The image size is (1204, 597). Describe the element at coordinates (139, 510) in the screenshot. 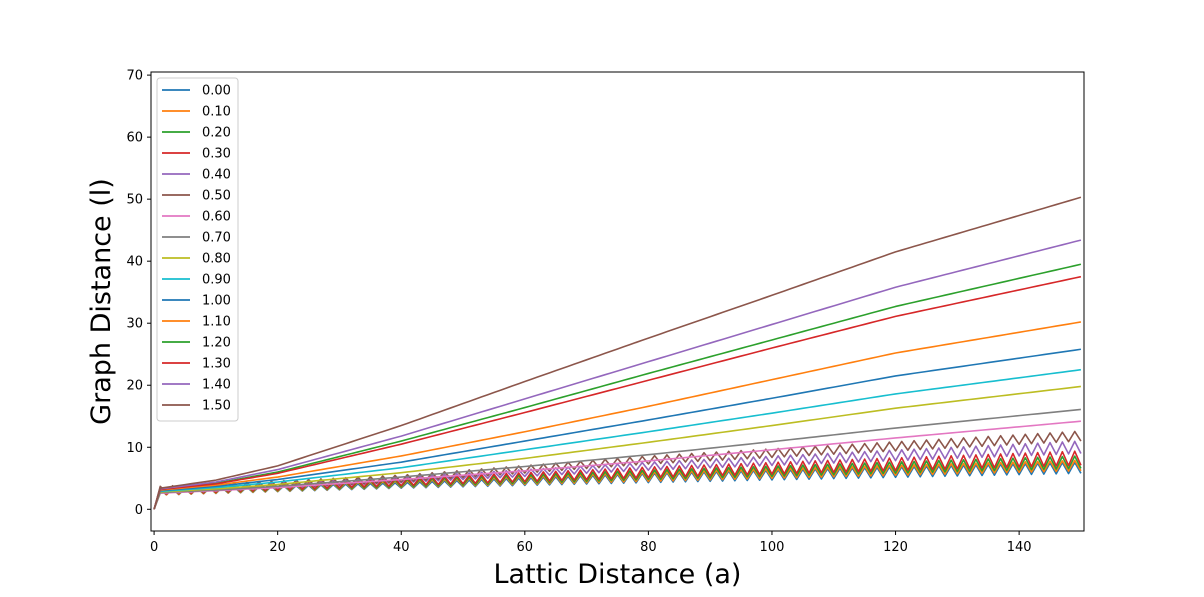

I see `y-tick-label: 0` at that location.